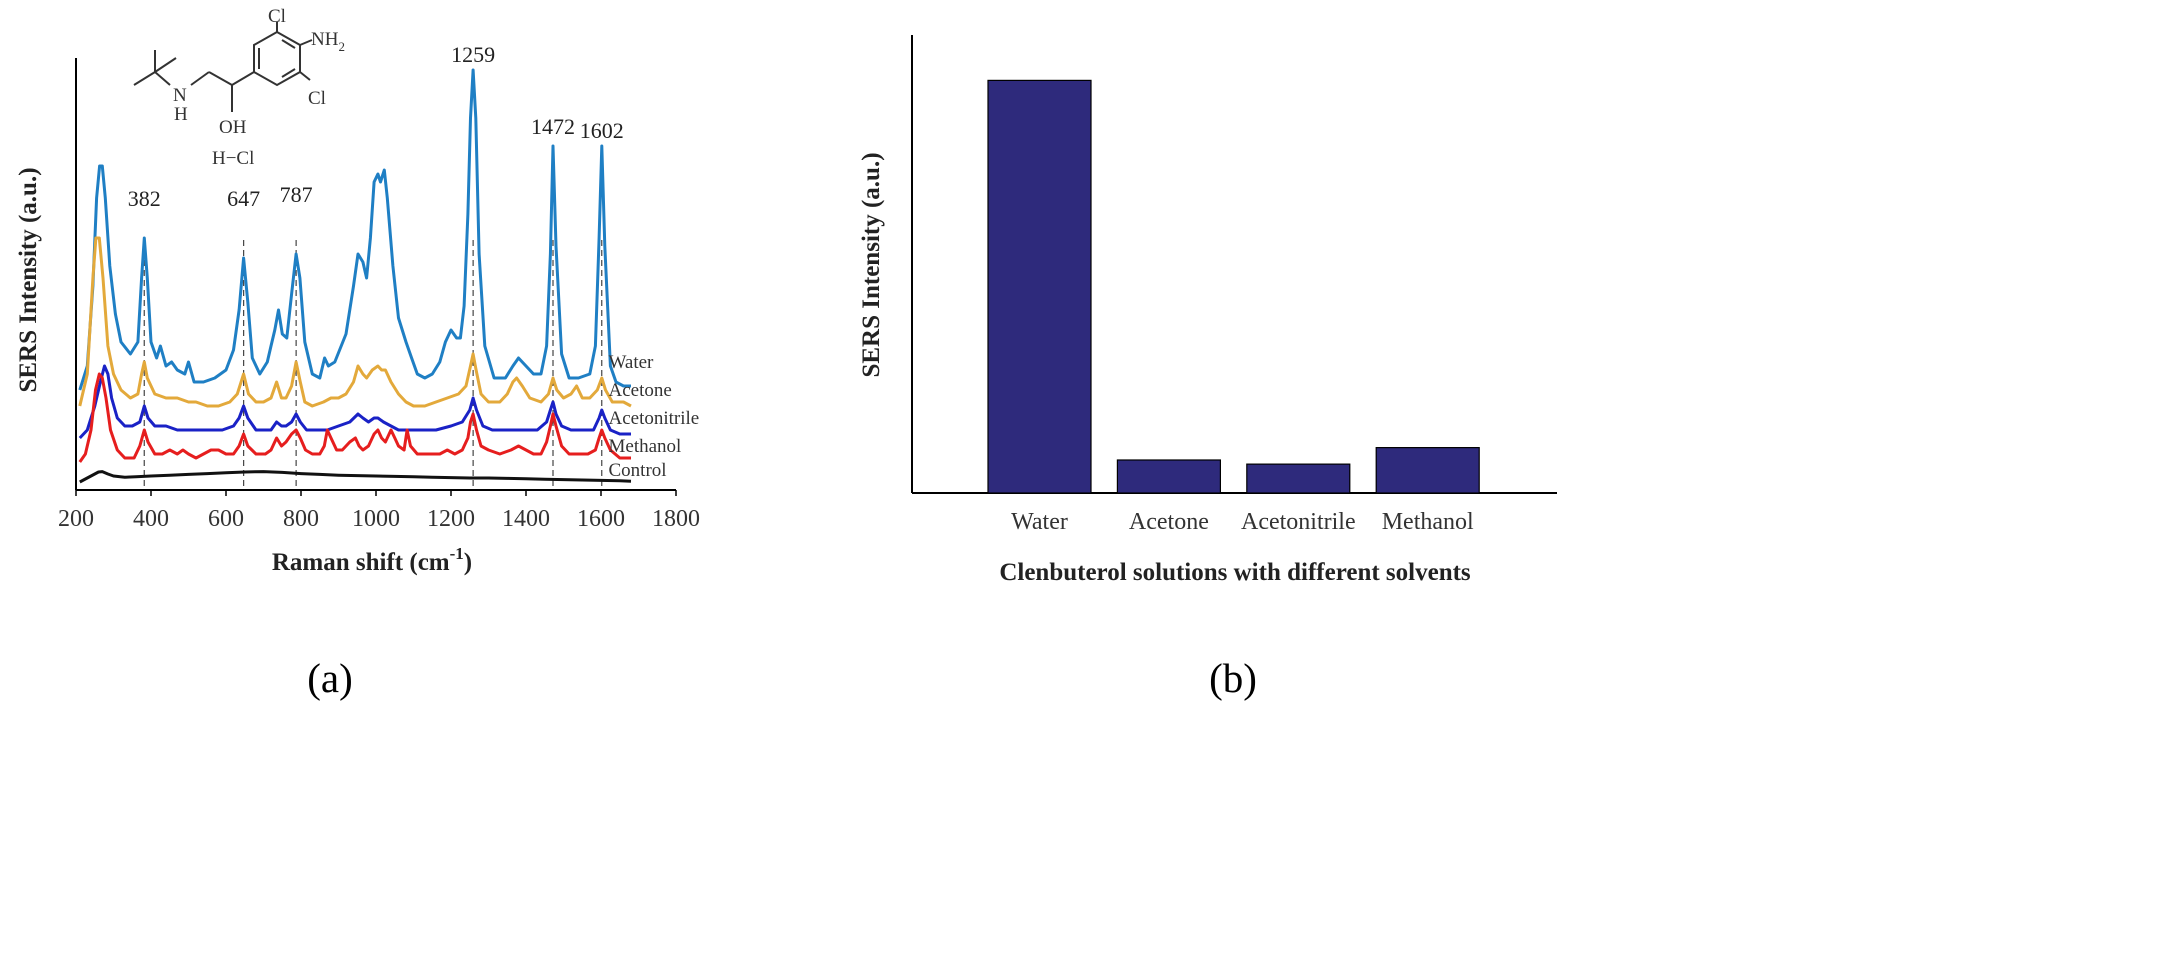 The height and width of the screenshot is (958, 2159). I want to click on bond-ch2-to-n, so click(200, 78).